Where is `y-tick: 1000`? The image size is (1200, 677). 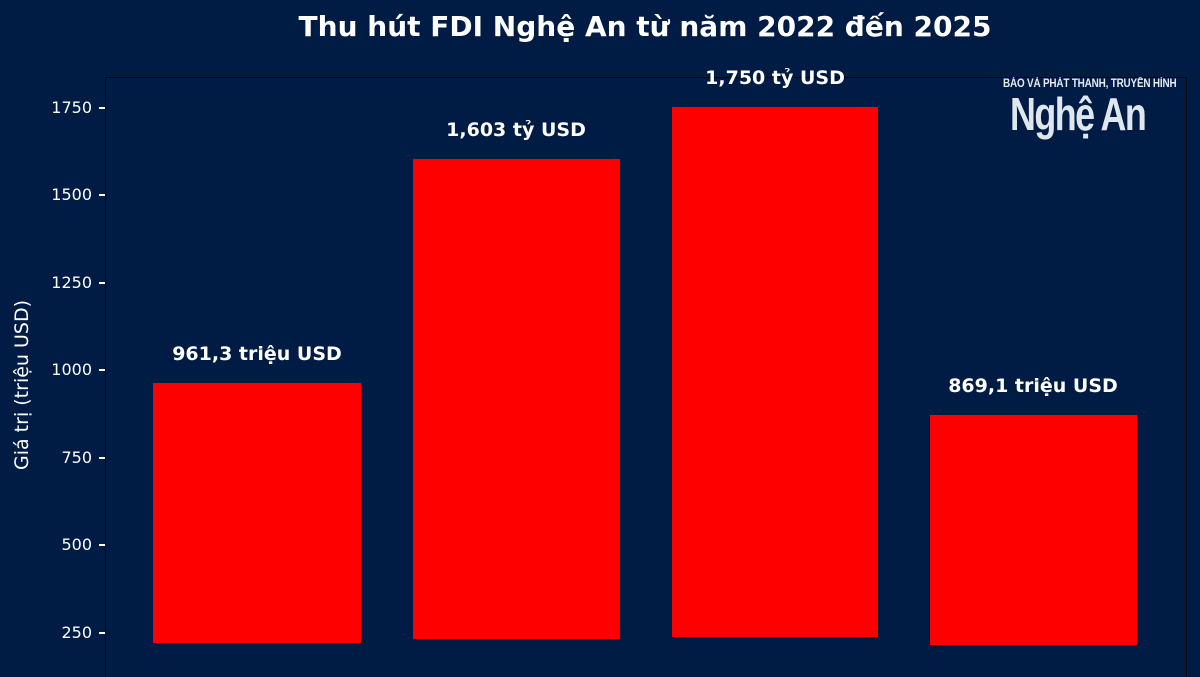
y-tick: 1000 is located at coordinates (52, 370).